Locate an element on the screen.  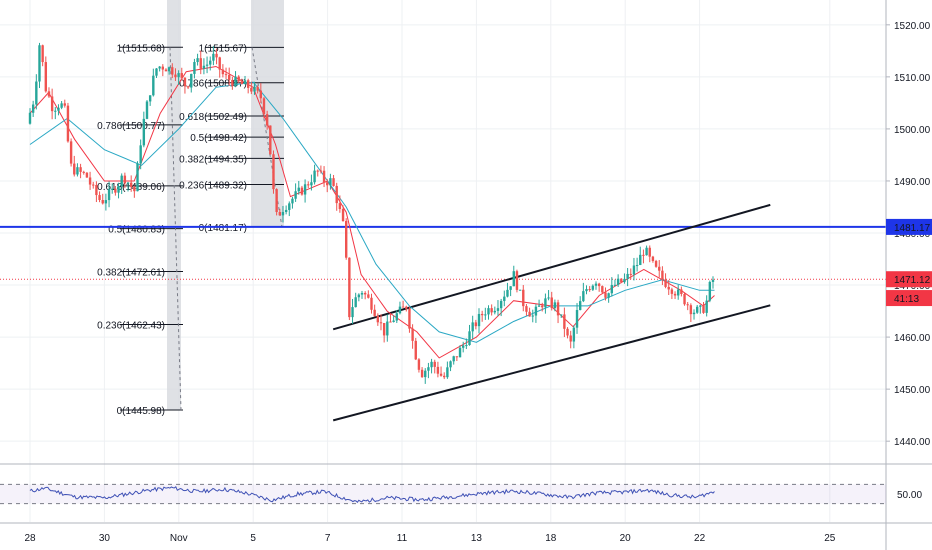
fib-left-level-label: 0(1445.98) is located at coordinates (141, 411).